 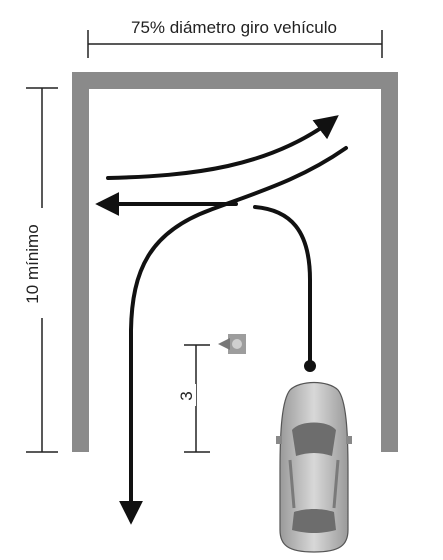 What do you see at coordinates (186, 395) in the screenshot?
I see `cone-distance-label: 3` at bounding box center [186, 395].